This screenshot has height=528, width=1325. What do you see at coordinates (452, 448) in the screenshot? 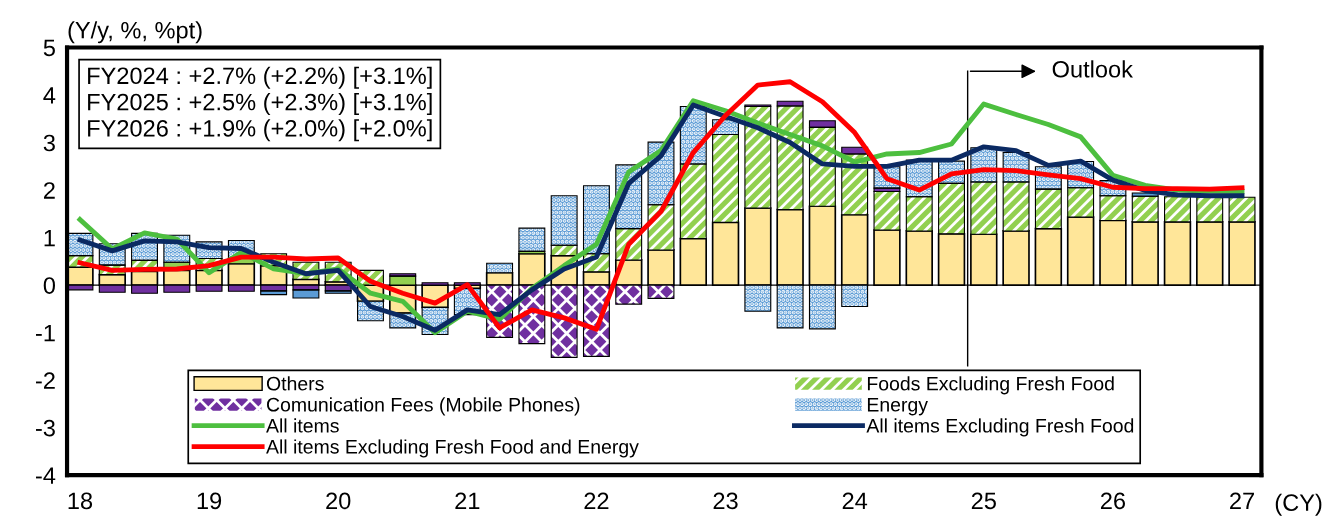
I see `legend-label: All items Excluding Fresh Food and Energy` at bounding box center [452, 448].